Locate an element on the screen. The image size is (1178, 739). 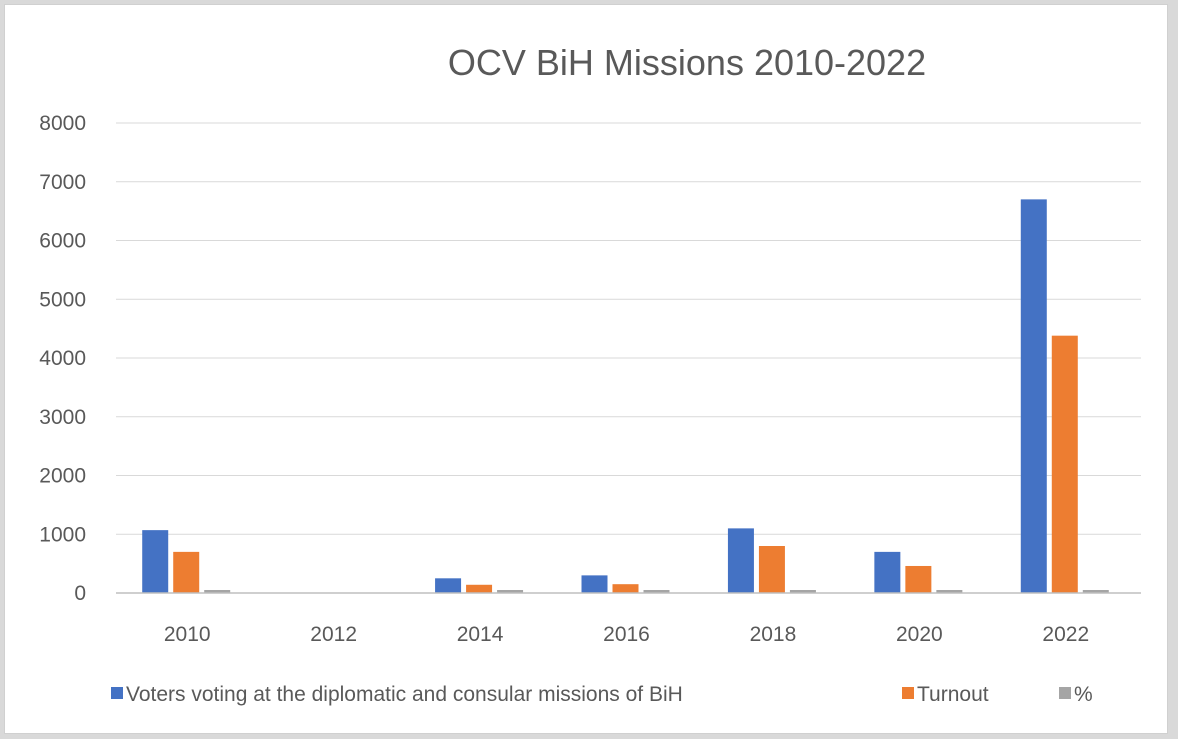
y-tick-label: 5000 is located at coordinates (62, 299).